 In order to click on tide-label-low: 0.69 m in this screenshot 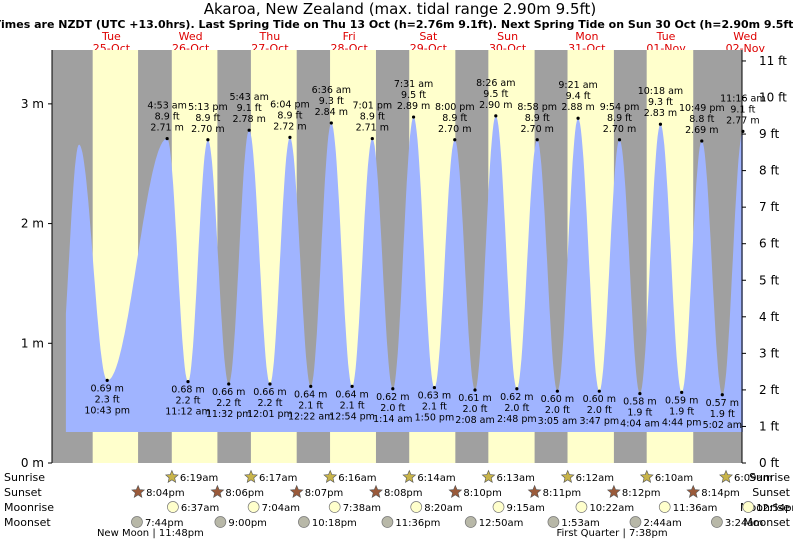, I will do `click(106, 388)`.